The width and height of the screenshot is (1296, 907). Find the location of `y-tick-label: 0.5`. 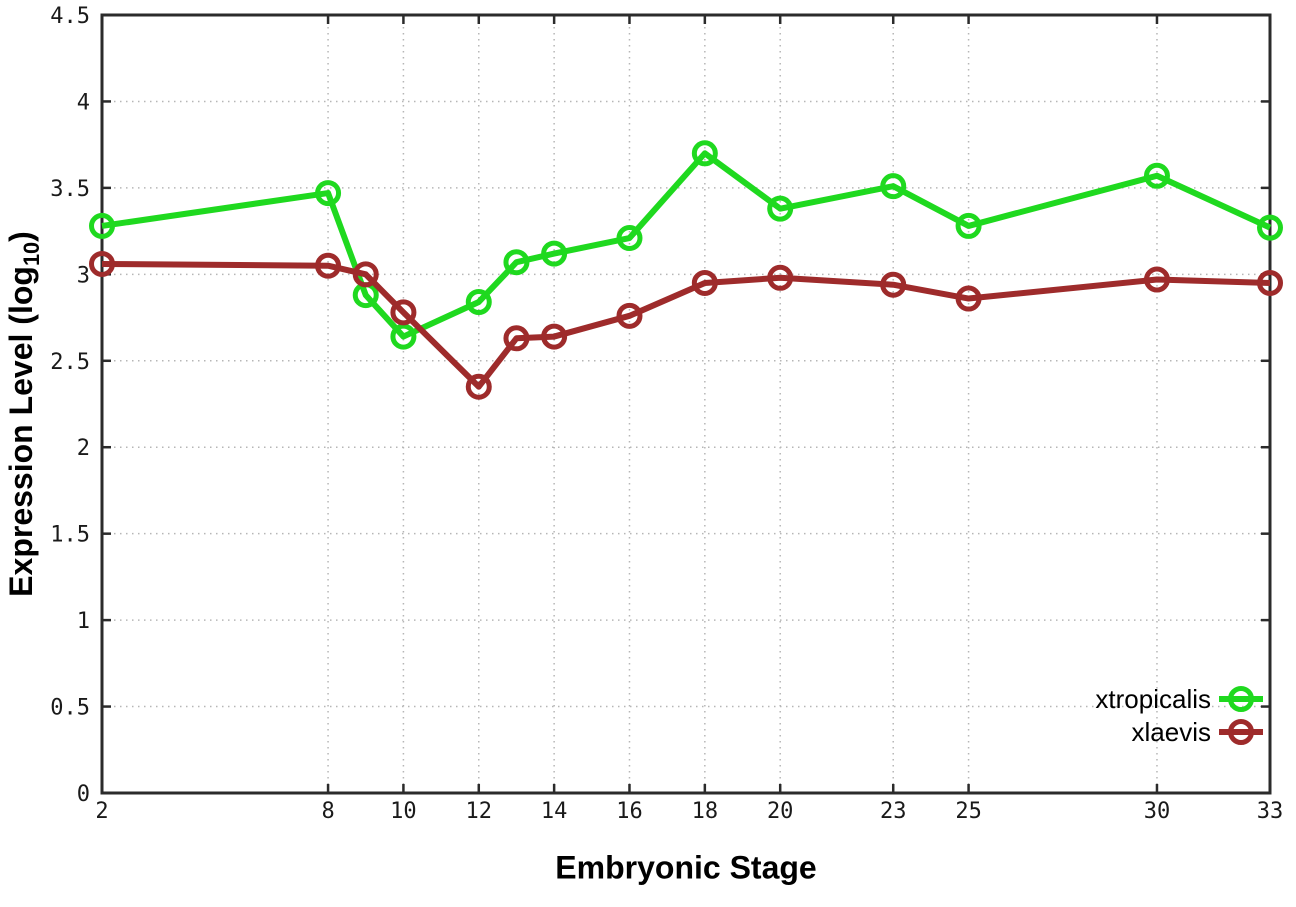

y-tick-label: 0.5 is located at coordinates (70, 708).